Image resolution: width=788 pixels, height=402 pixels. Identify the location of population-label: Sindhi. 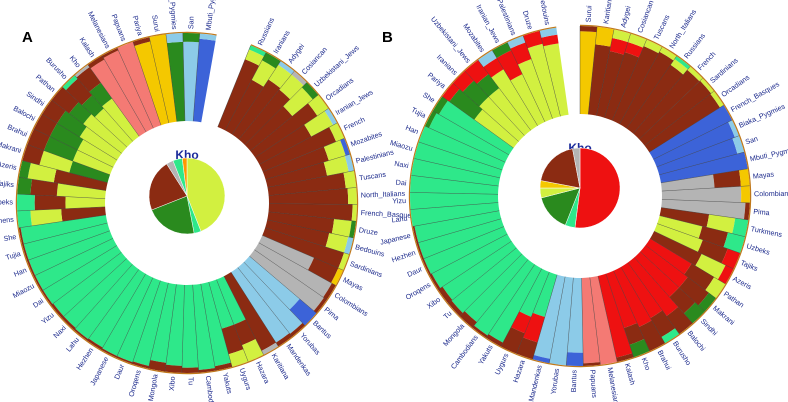
(36, 98).